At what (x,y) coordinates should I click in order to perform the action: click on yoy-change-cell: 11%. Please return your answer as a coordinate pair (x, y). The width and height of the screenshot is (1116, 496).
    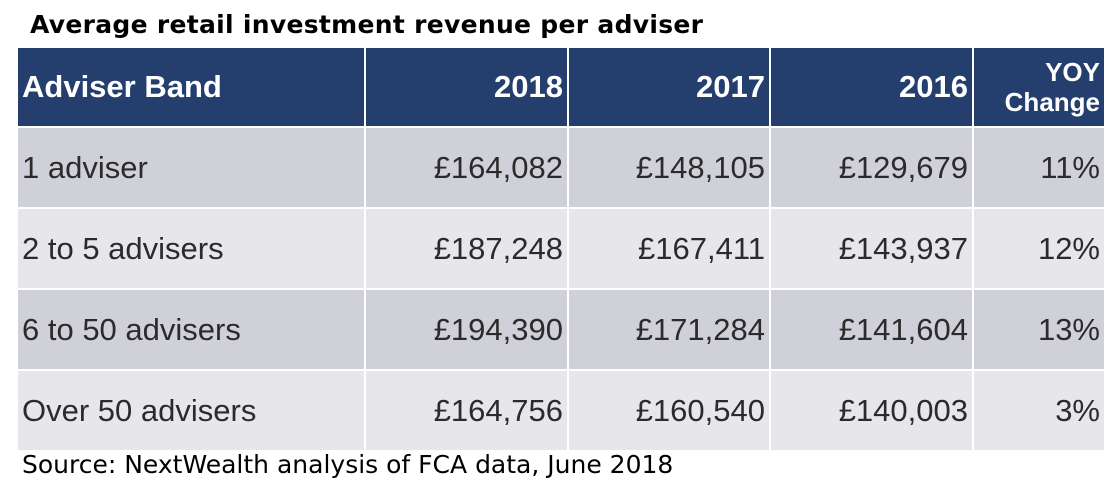
    Looking at the image, I should click on (1038, 168).